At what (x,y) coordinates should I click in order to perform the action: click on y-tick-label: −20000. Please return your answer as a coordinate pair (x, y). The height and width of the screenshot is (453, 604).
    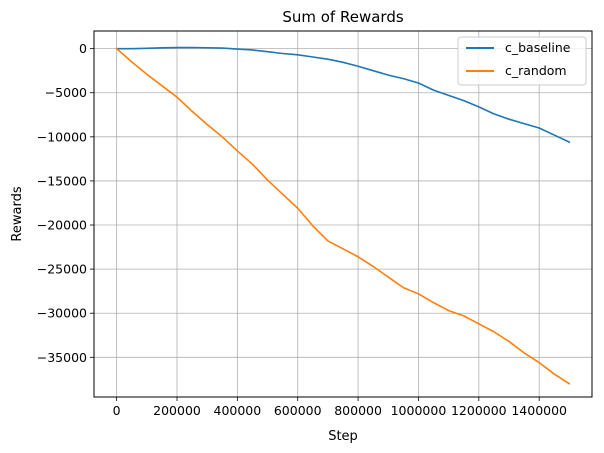
    Looking at the image, I should click on (62, 225).